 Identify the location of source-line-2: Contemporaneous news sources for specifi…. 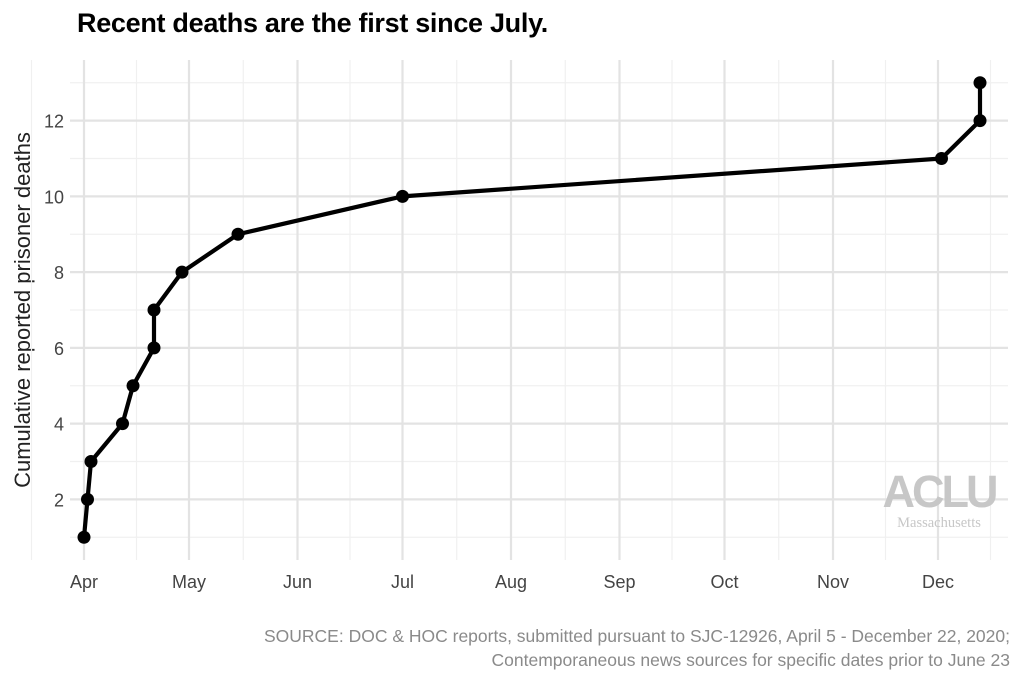
(750, 660).